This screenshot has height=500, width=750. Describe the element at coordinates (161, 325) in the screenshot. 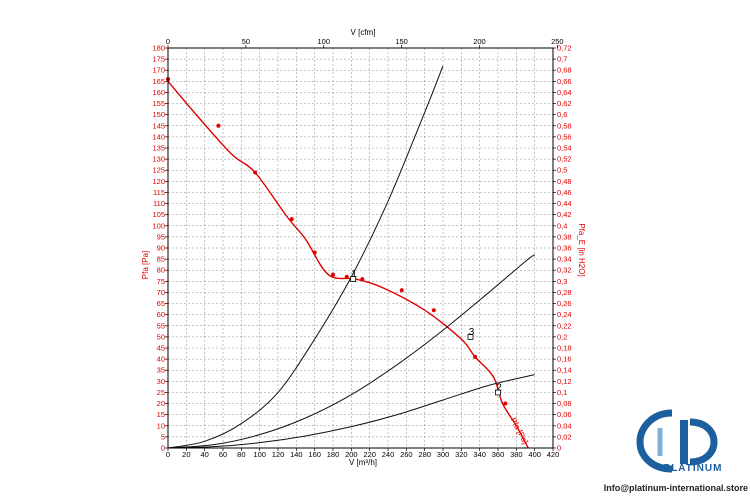

I see `y-left-tick-label: 55` at that location.